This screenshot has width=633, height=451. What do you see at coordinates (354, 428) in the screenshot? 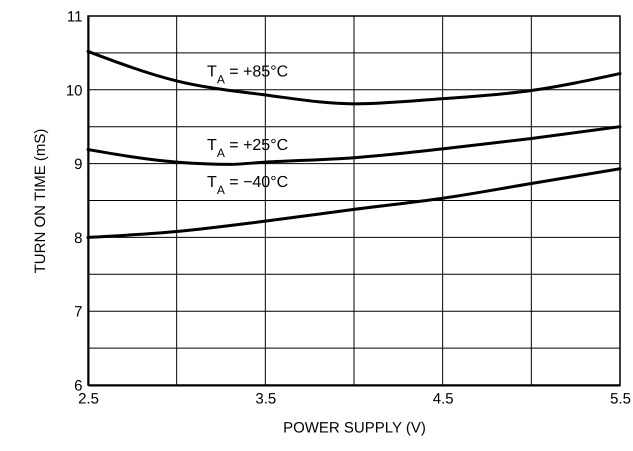
I see `x-axis-title: POWER SUPPLY (V)` at bounding box center [354, 428].